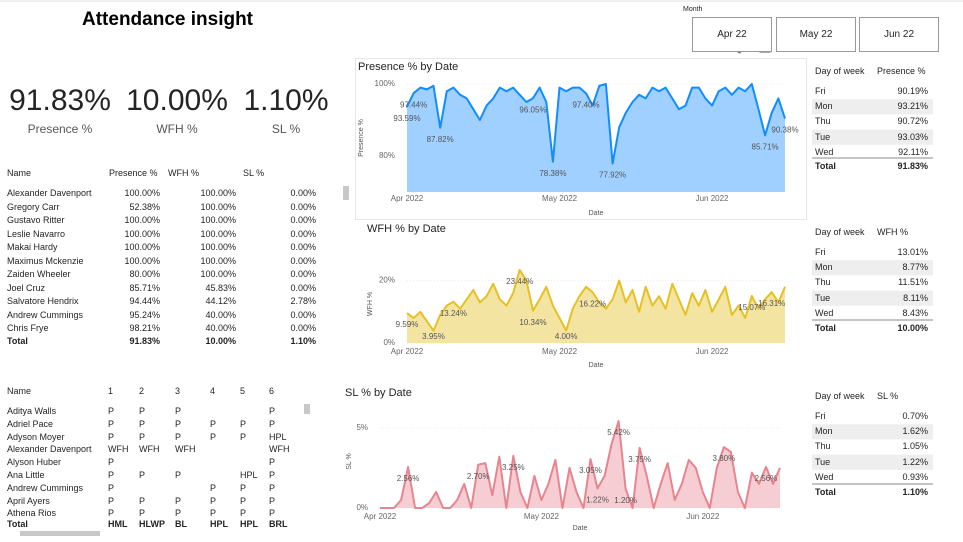 This screenshot has width=963, height=542. I want to click on table-cell: 90.19%, so click(912, 91).